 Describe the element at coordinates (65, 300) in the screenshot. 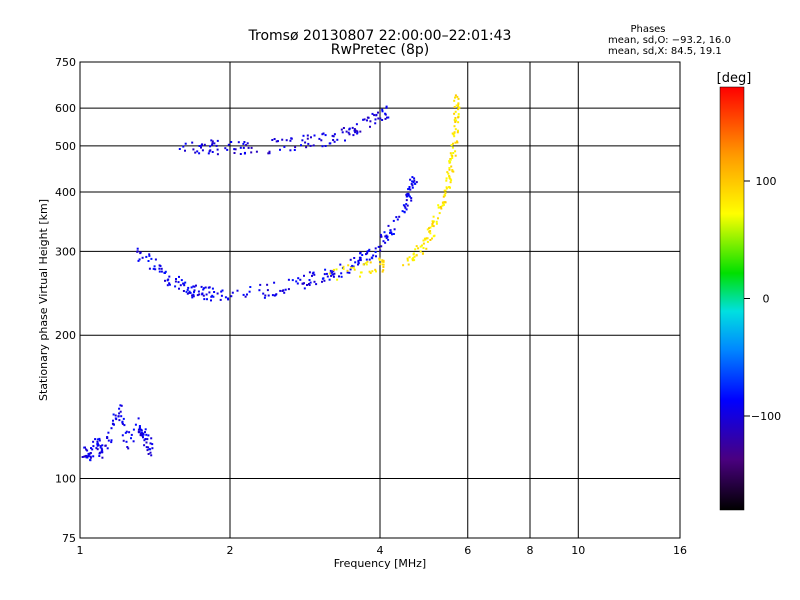

I see `y-tick-labels: 75 100 200 300 400 500 600 750` at that location.